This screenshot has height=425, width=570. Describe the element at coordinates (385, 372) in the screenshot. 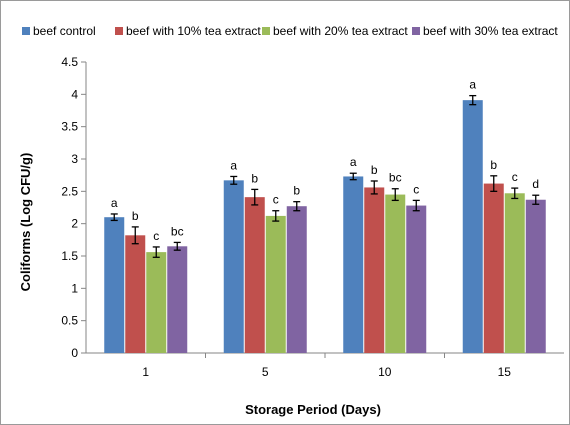

I see `x-tick-label: 10` at that location.